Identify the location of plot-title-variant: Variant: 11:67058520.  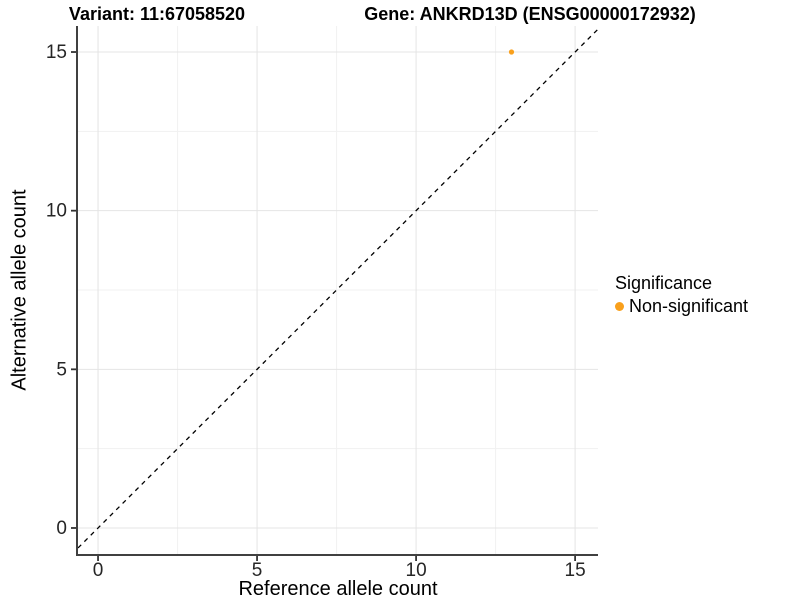
(157, 14).